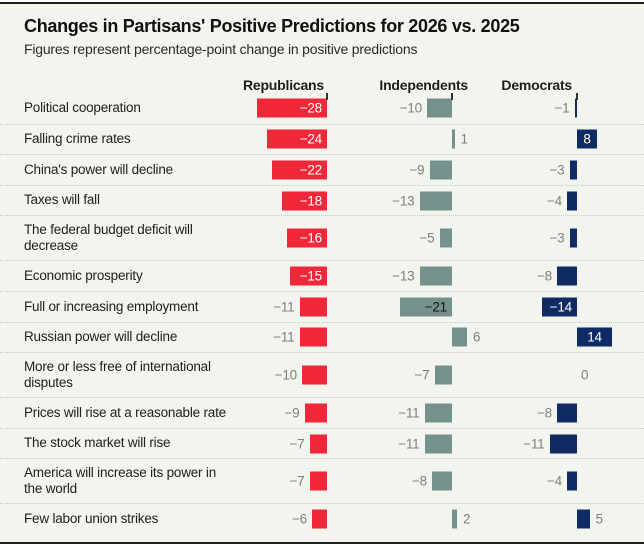 This screenshot has width=644, height=547. What do you see at coordinates (125, 412) in the screenshot?
I see `category-label-line: Prices will rise at a reasonable rate` at bounding box center [125, 412].